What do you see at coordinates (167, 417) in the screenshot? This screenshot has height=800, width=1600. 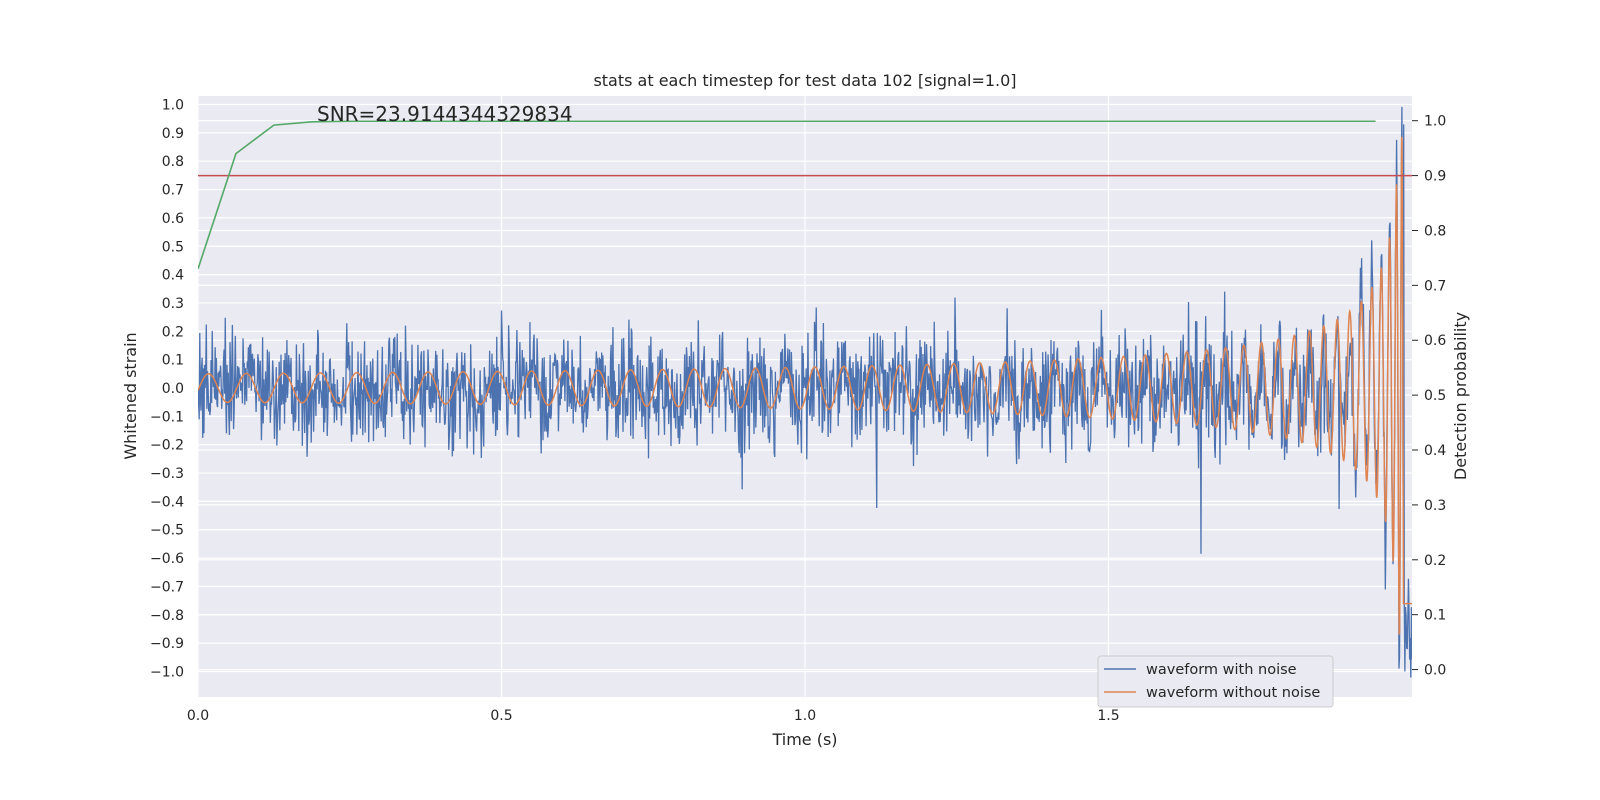 I see `y-tick-label: −0.1` at bounding box center [167, 417].